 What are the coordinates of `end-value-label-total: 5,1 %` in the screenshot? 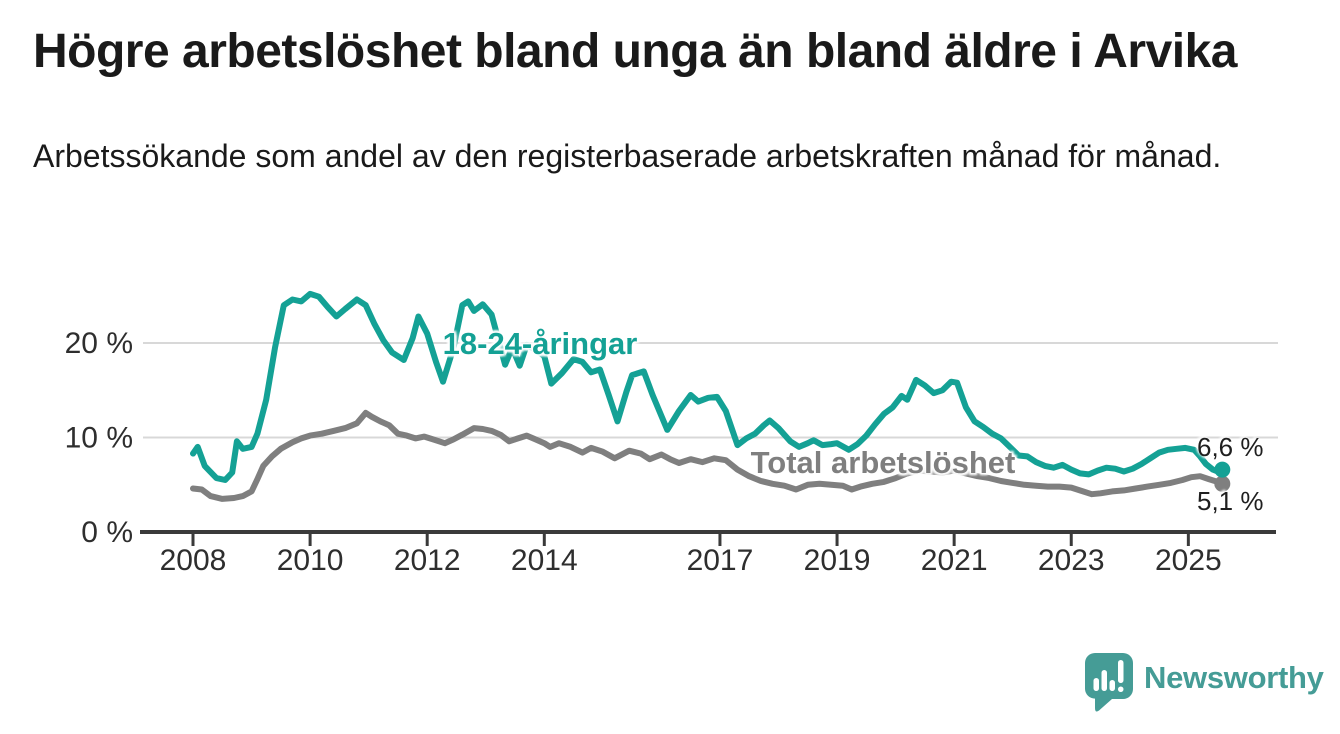 It's located at (1230, 501).